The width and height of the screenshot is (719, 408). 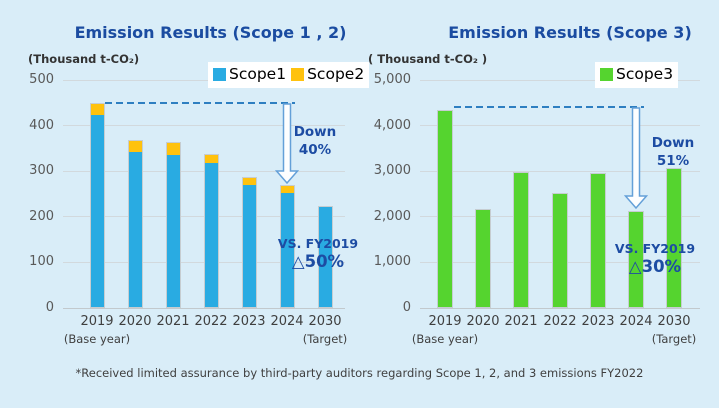 I want to click on vs-fy2019-label: VS. FY2019 △30%, so click(x=655, y=258).